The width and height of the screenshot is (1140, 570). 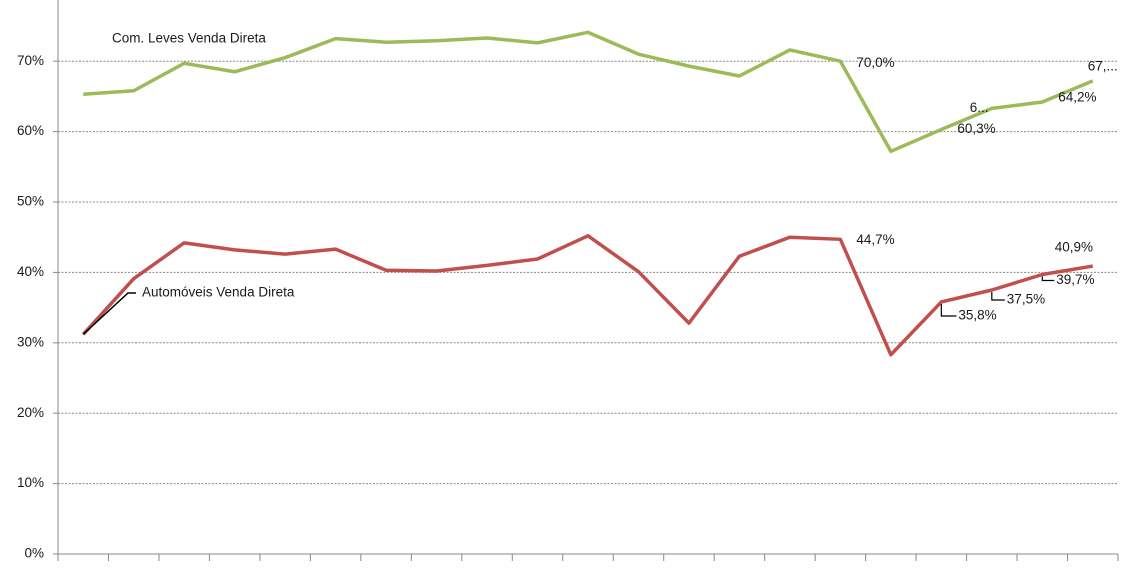 What do you see at coordinates (976, 128) in the screenshot?
I see `data-label: 60,3%` at bounding box center [976, 128].